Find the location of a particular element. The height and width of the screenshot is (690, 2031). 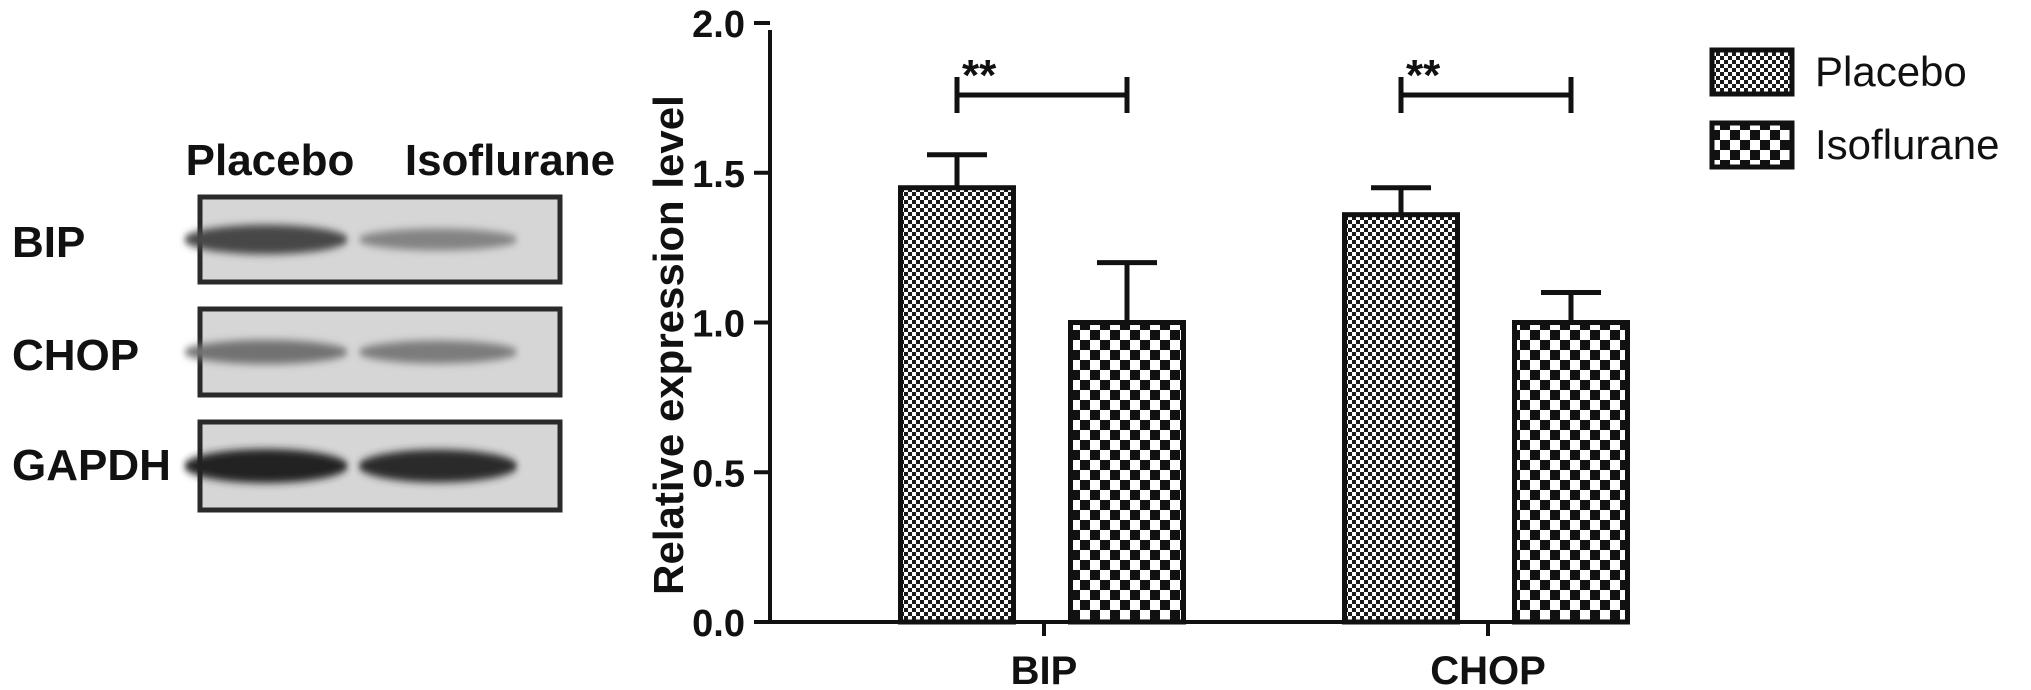

significance-label-bip: ** is located at coordinates (979, 75).